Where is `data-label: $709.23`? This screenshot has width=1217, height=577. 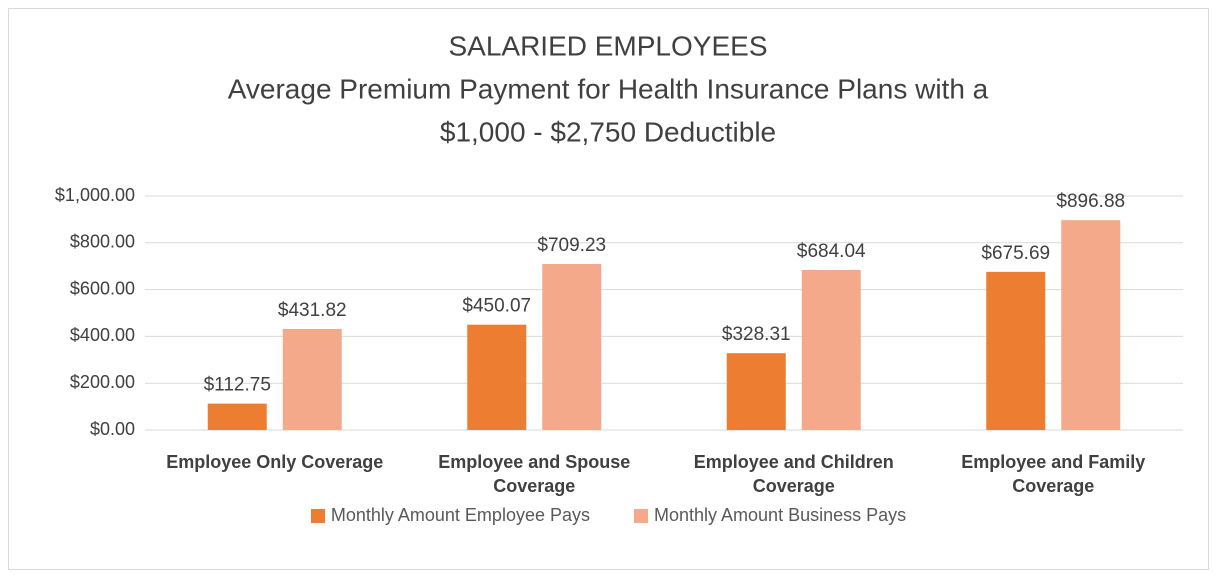
data-label: $709.23 is located at coordinates (571, 245).